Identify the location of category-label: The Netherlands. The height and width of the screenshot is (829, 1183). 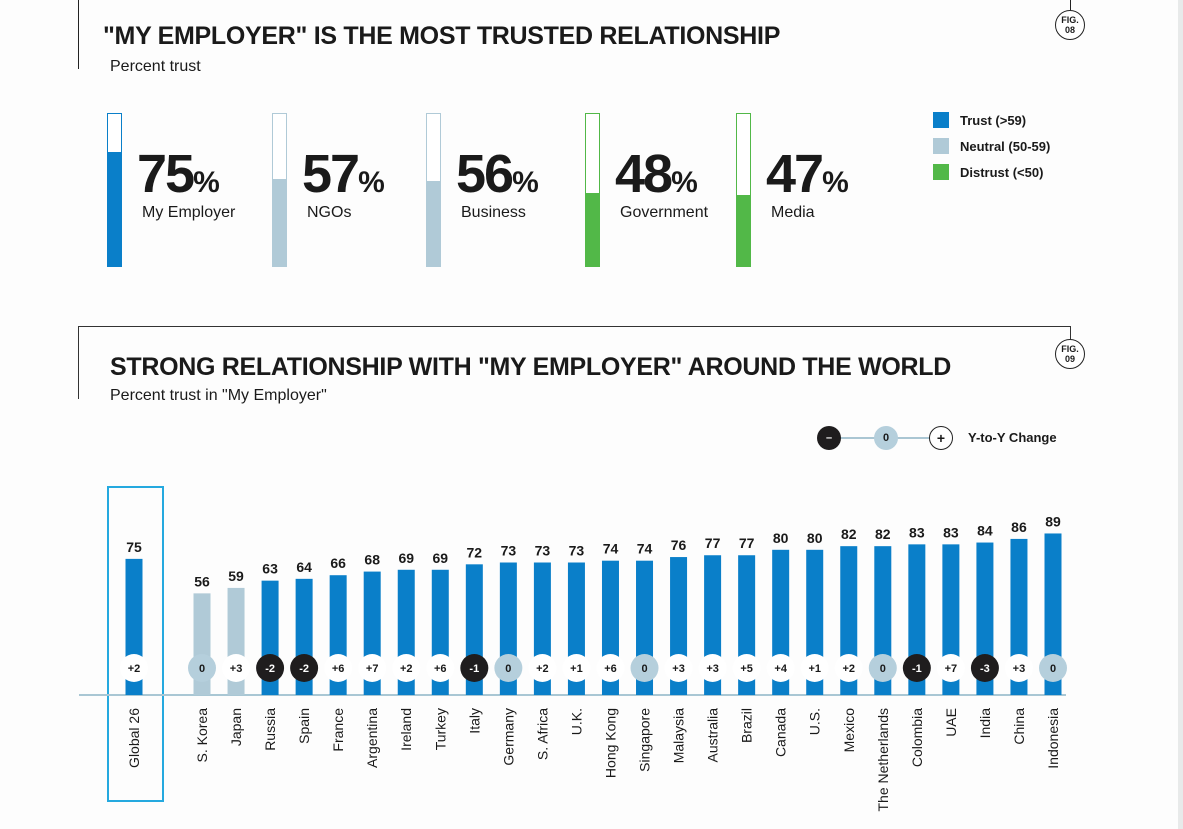
(883, 760).